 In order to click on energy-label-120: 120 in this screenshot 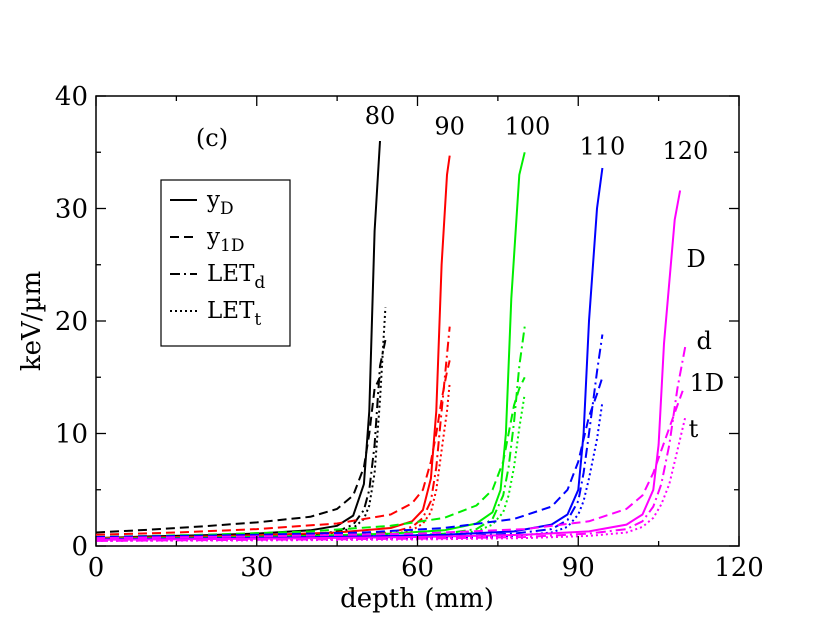, I will do `click(686, 151)`.